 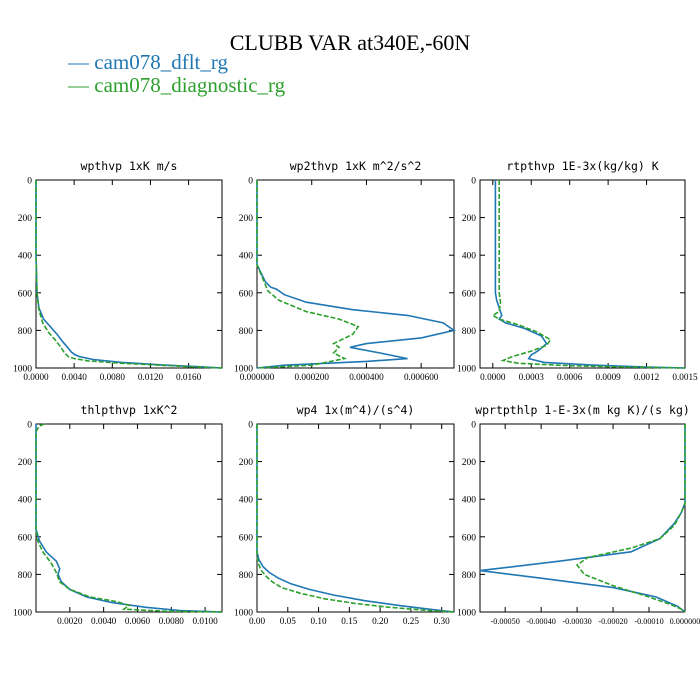 I want to click on chart-title: CLUBB VAR at340E,-60N, so click(x=350, y=42).